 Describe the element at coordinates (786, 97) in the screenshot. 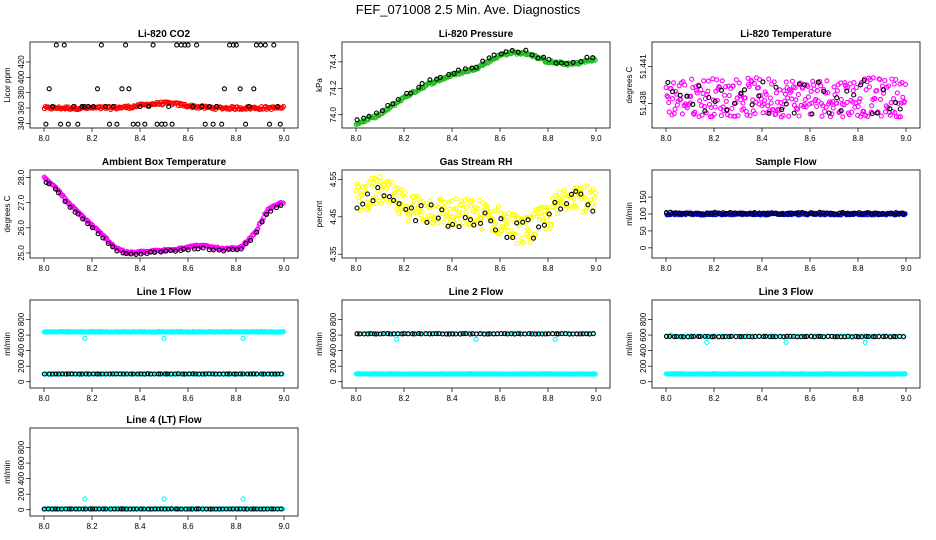

I see `data-layer` at that location.